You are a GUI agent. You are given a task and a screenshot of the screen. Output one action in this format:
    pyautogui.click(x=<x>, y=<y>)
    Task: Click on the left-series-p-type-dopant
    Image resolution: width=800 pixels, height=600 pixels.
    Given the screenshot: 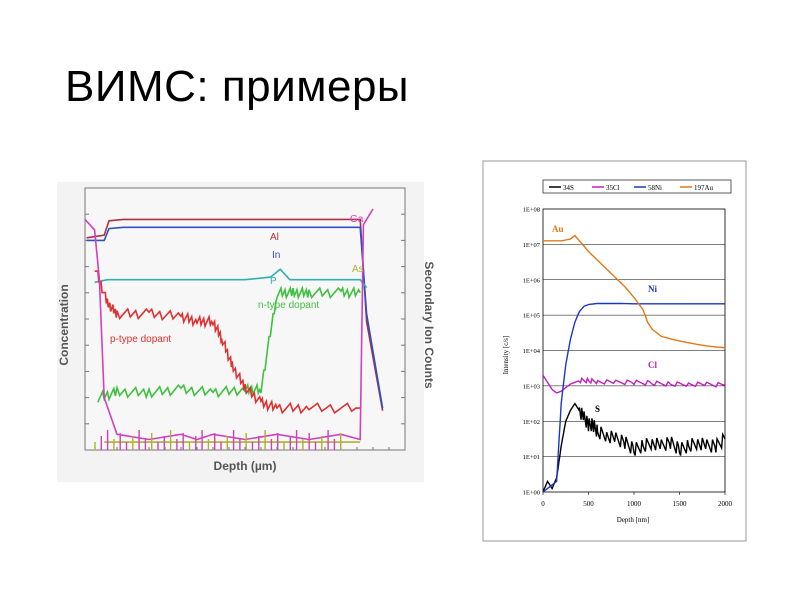 What is the action you would take?
    pyautogui.click(x=227, y=342)
    